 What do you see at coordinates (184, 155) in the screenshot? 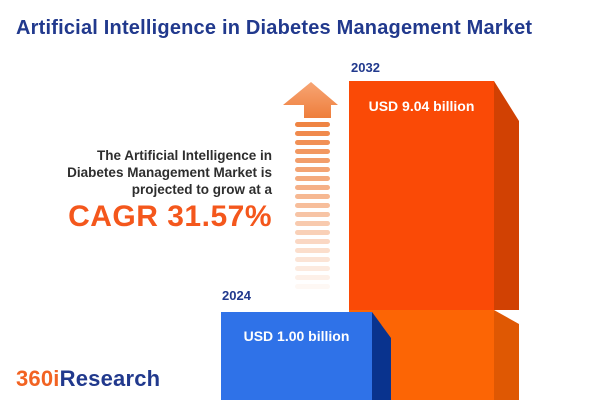
I see `summary-line-1: The Artificial Intelligence in` at bounding box center [184, 155].